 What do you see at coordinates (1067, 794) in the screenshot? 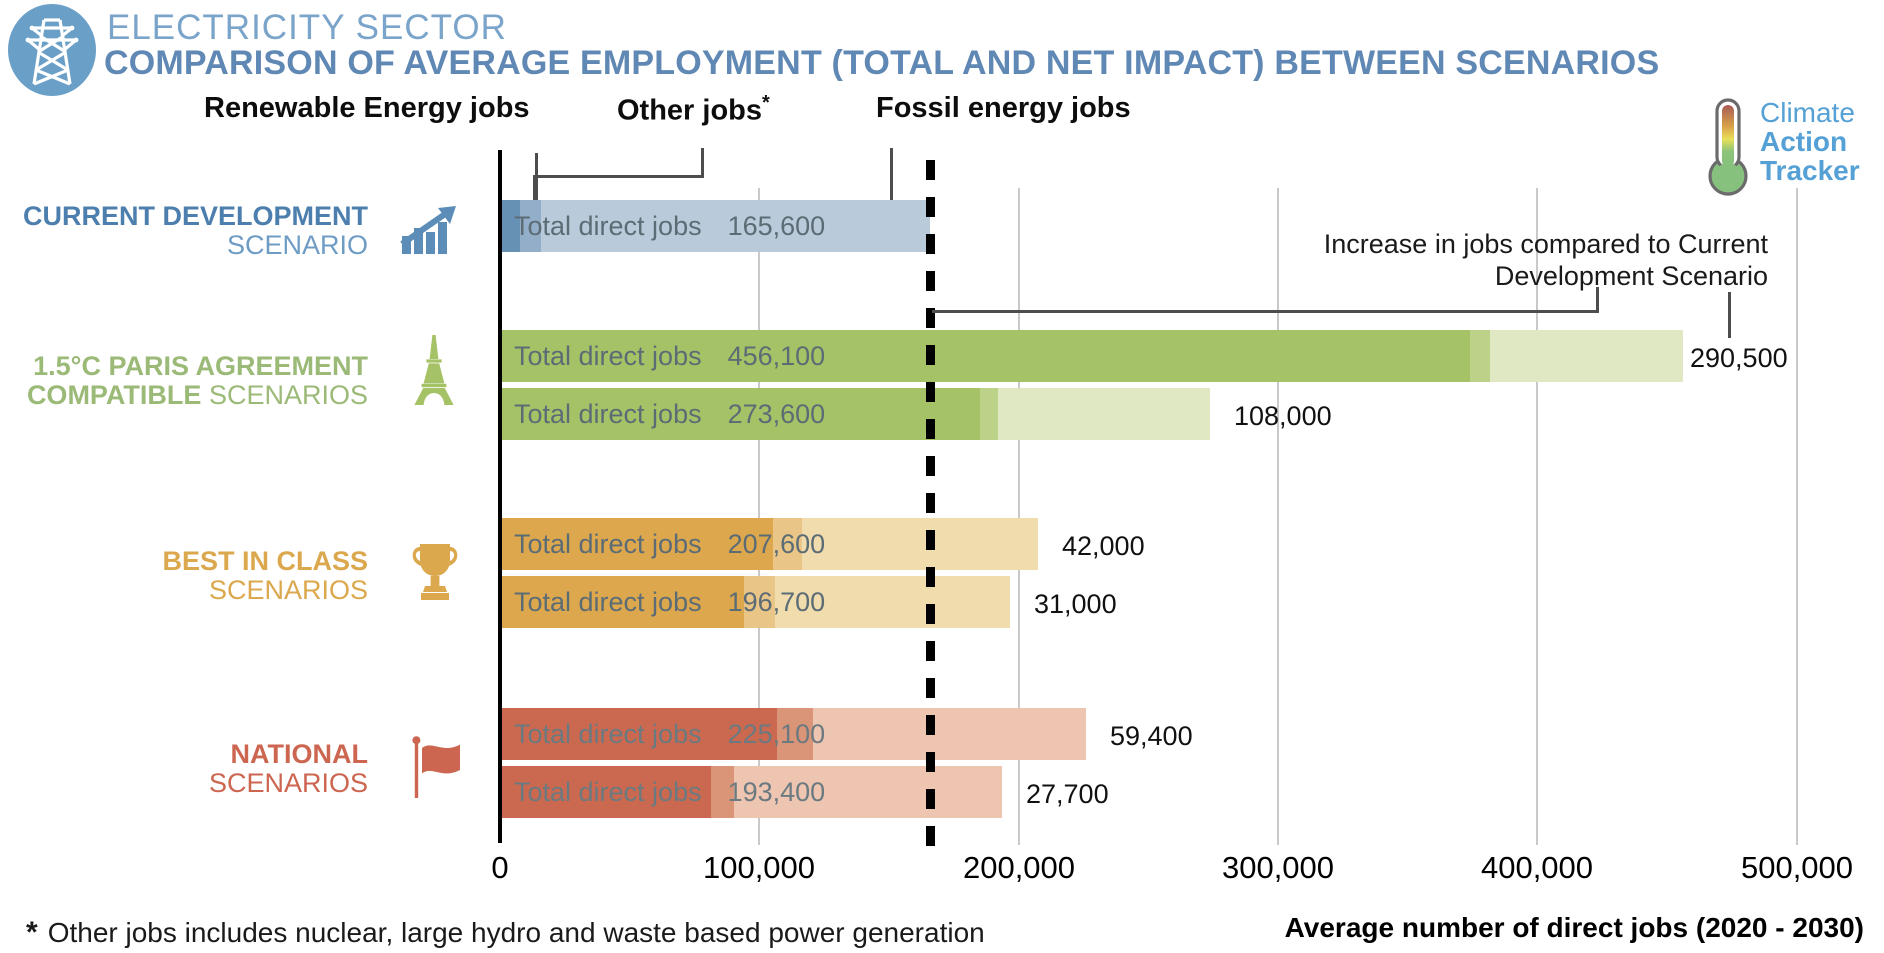
I see `increase-value: 27,700` at bounding box center [1067, 794].